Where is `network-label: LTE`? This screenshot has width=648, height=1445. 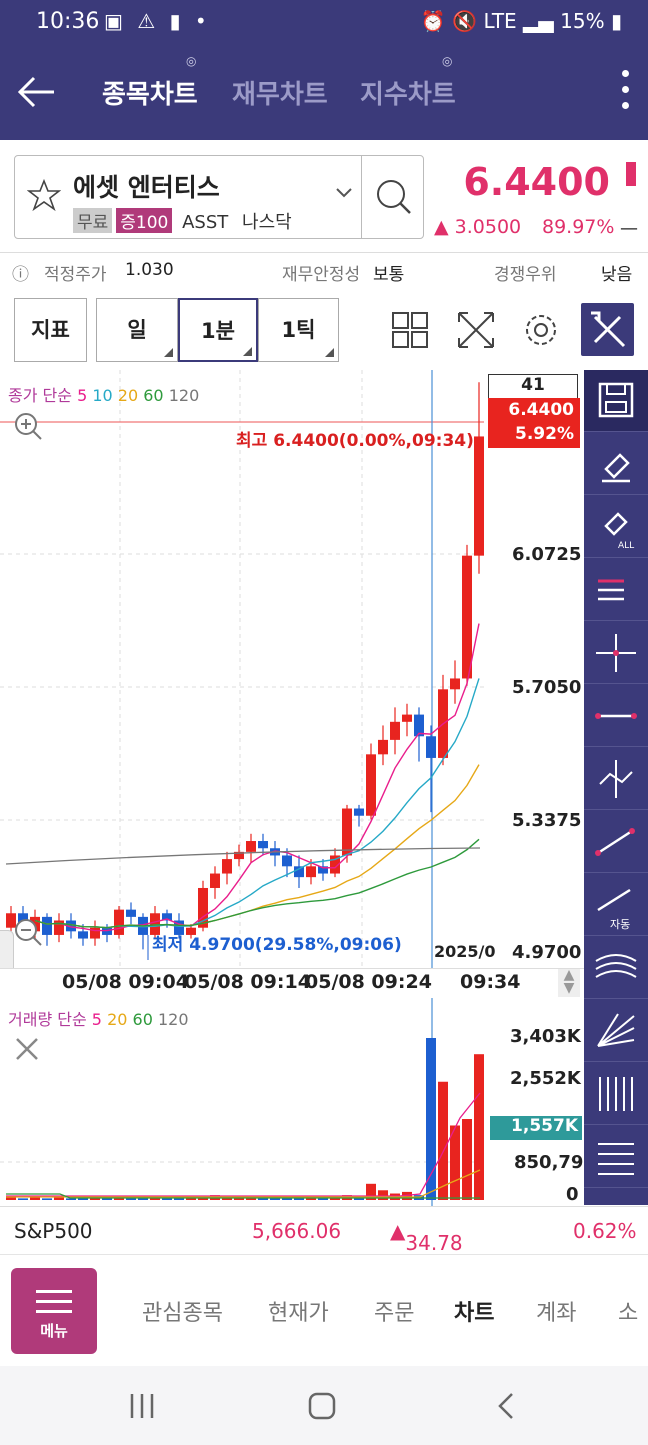 network-label: LTE is located at coordinates (500, 21).